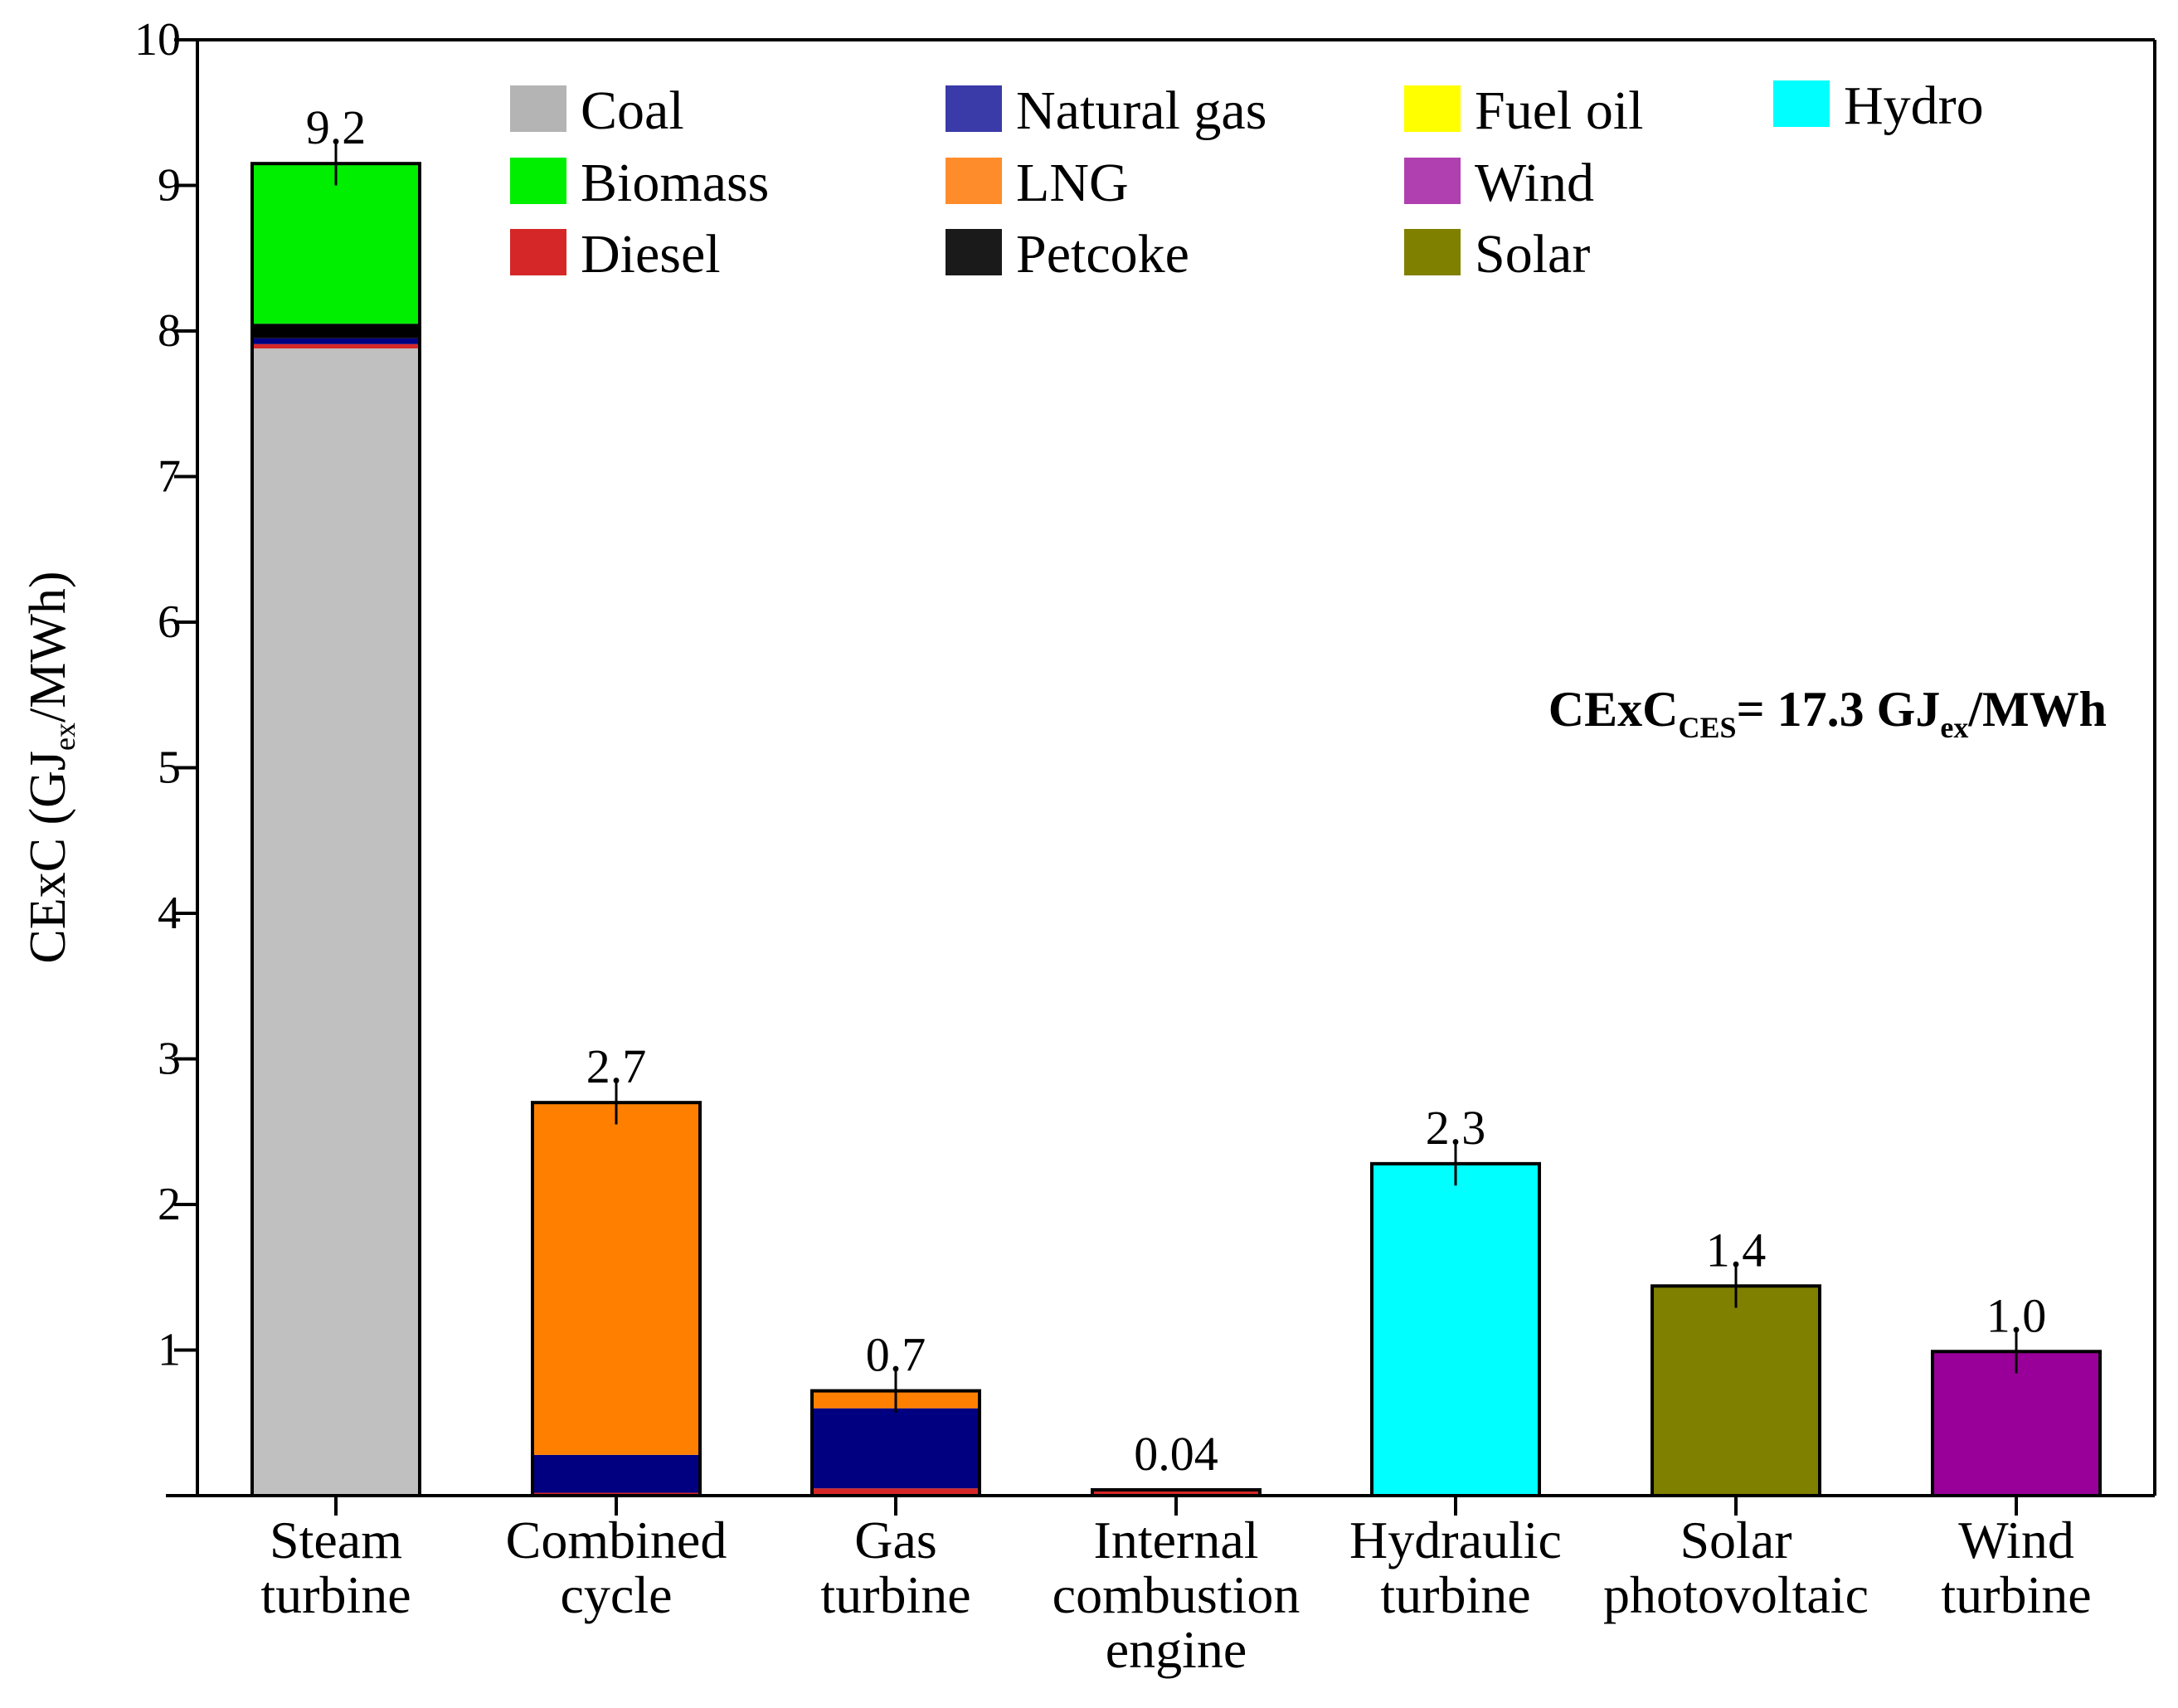  What do you see at coordinates (974, 252) in the screenshot?
I see `legend-swatch-petcoke` at bounding box center [974, 252].